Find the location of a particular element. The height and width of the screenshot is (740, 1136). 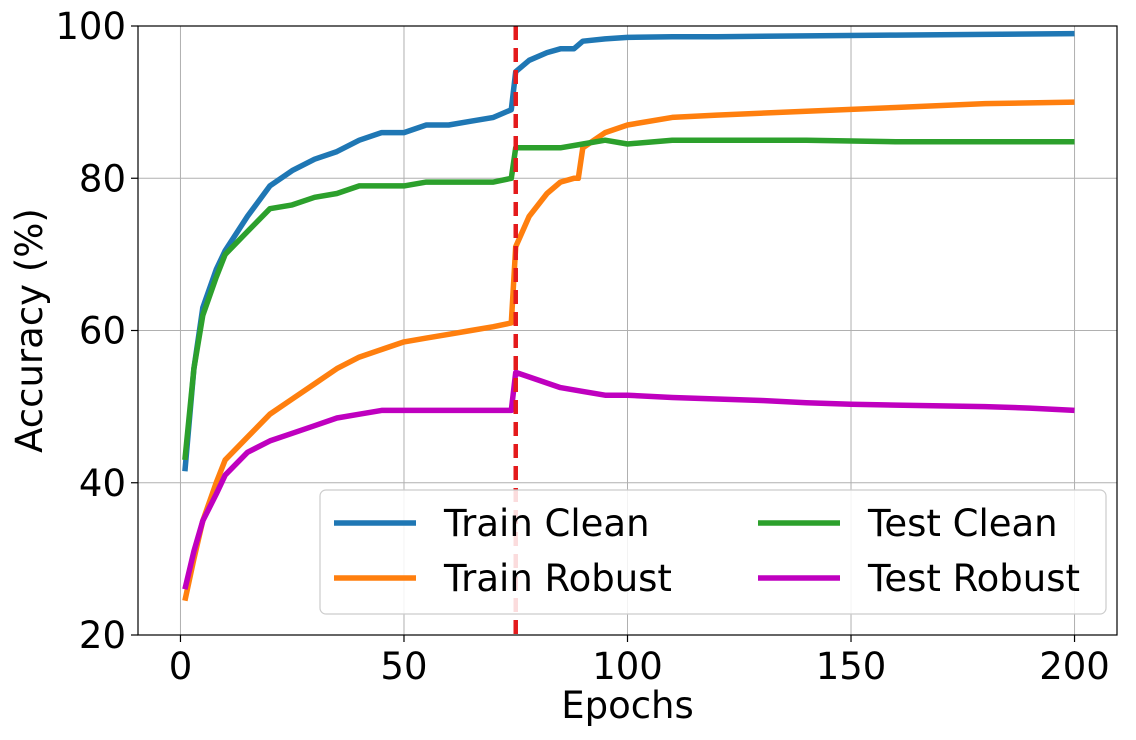

legend-label: Train Clean is located at coordinates (546, 523).